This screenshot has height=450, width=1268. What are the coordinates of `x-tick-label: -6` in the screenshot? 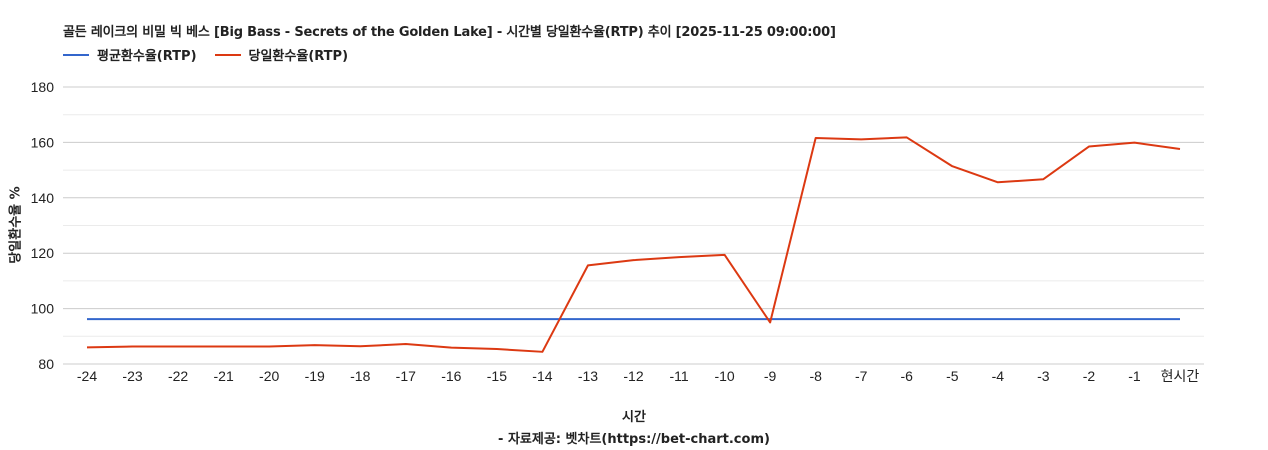 It's located at (907, 376).